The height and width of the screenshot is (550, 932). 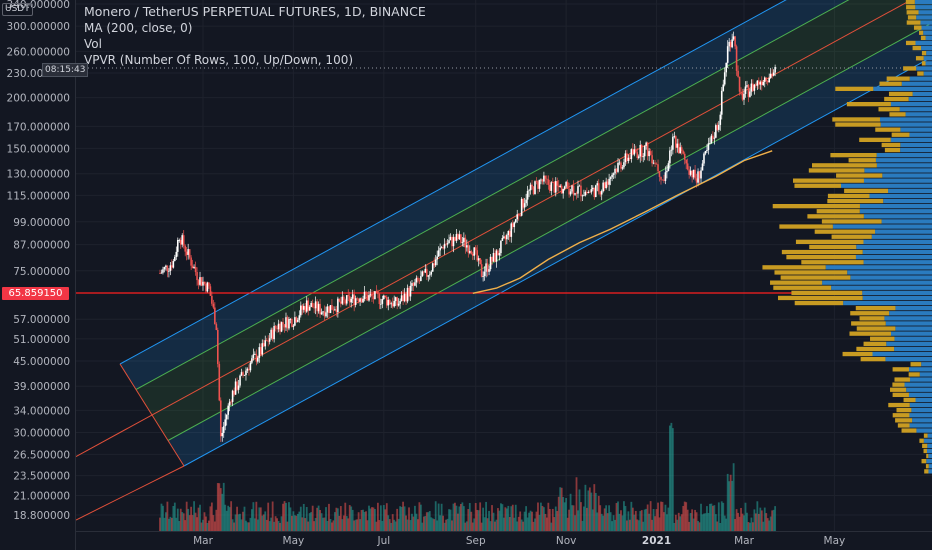 What do you see at coordinates (93, 44) in the screenshot?
I see `indicator-vol: Vol` at bounding box center [93, 44].